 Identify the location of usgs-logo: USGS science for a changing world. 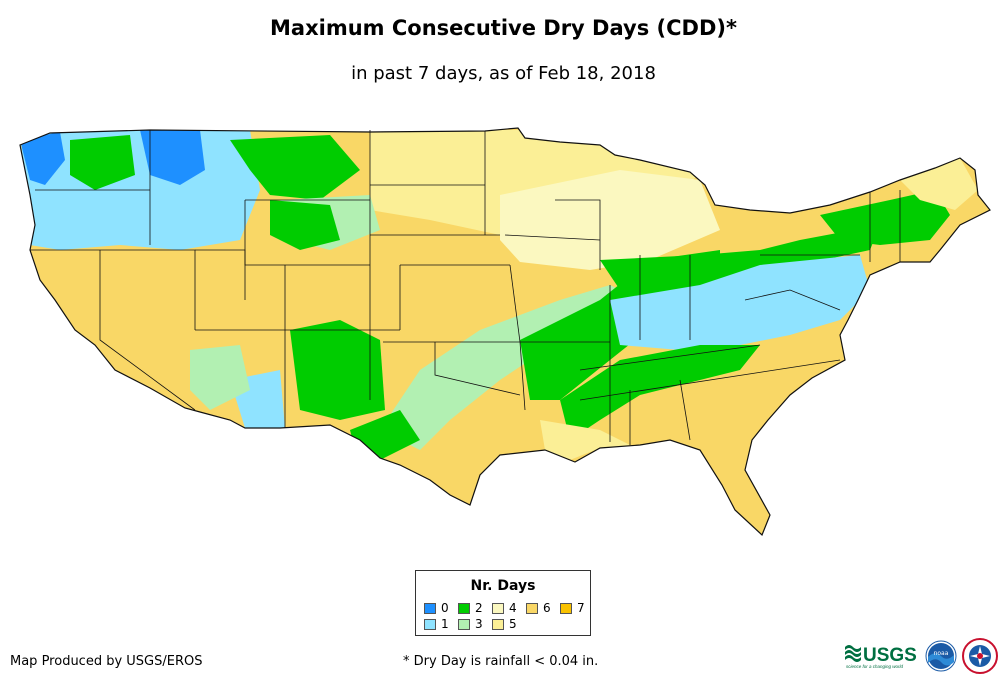
(881, 657).